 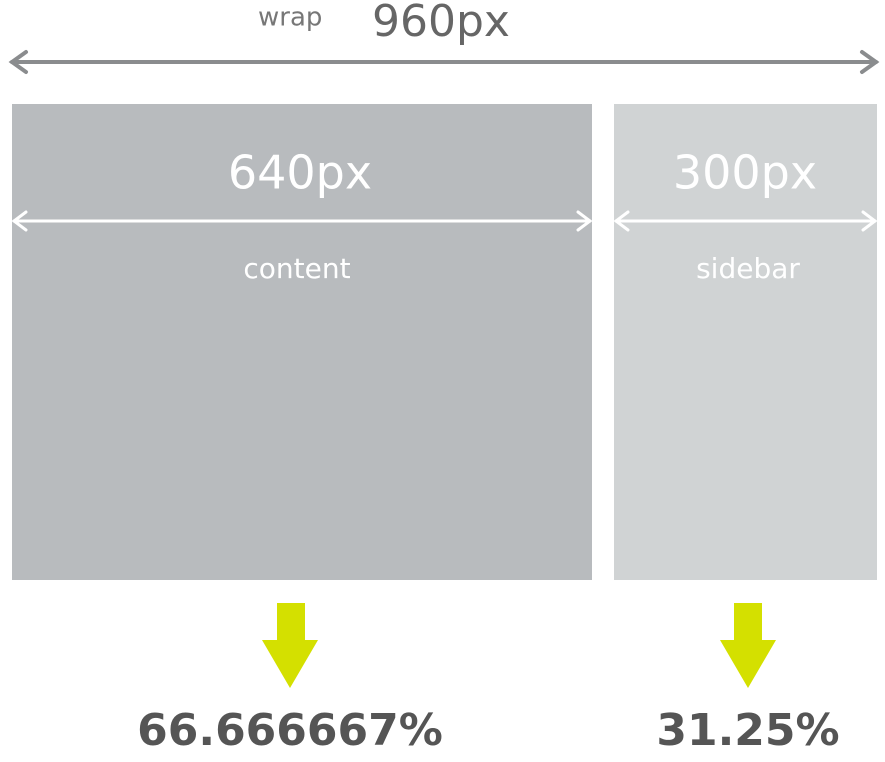 I want to click on content-width: 640px, so click(x=300, y=173).